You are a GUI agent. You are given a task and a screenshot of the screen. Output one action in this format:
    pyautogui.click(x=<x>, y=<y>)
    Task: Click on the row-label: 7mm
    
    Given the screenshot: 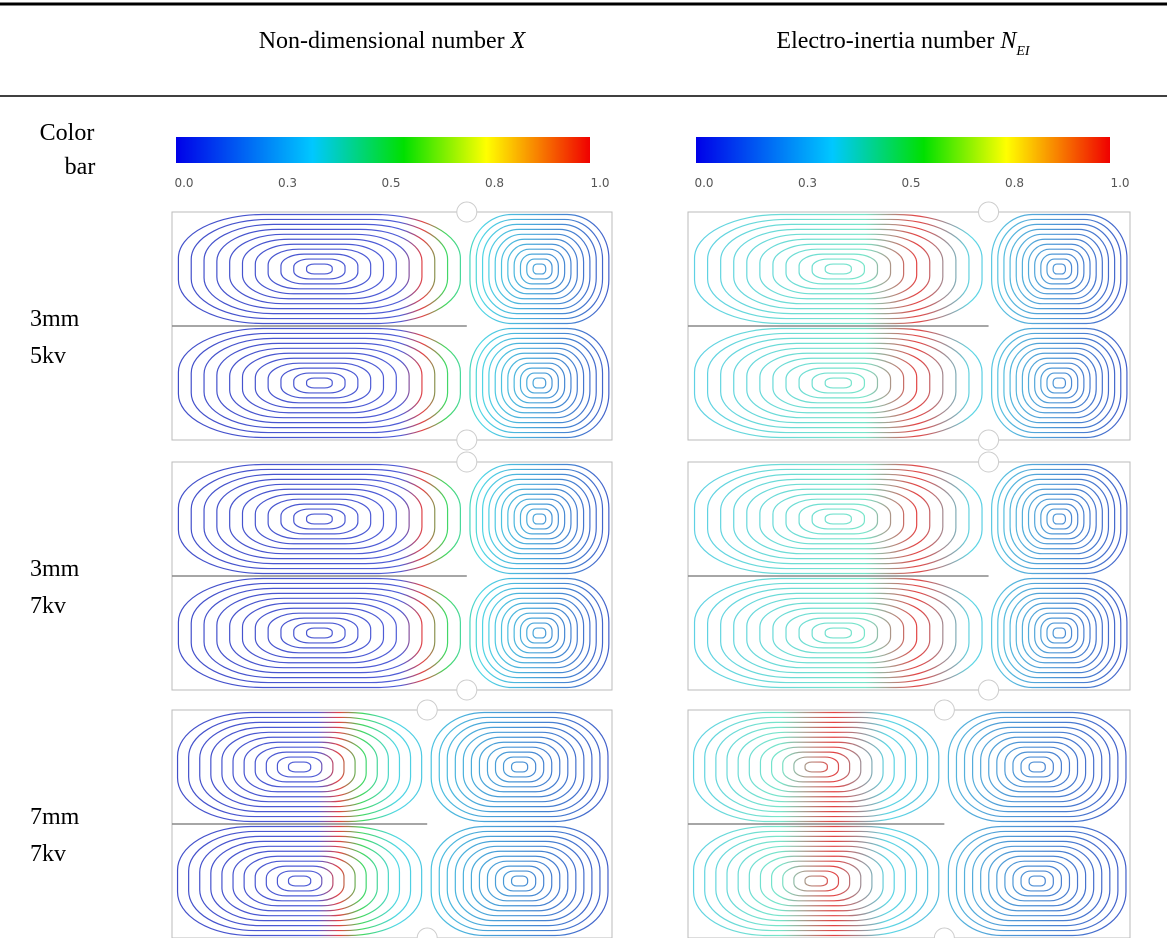 What is the action you would take?
    pyautogui.click(x=55, y=817)
    